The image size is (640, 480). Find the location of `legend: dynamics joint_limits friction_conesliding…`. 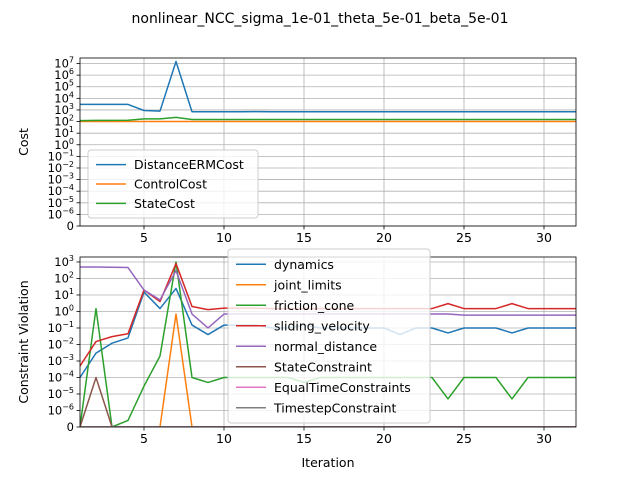

legend: dynamics joint_limits friction_conesliding… is located at coordinates (329, 336).